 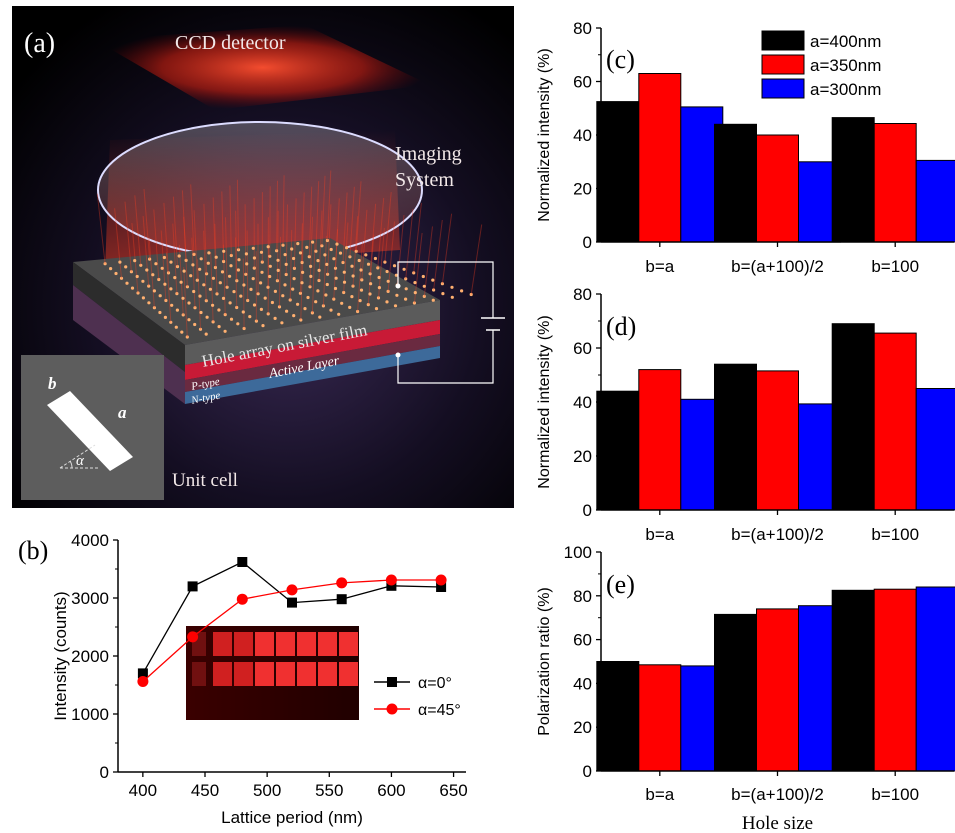 What do you see at coordinates (398, 286) in the screenshot?
I see `contact-top` at bounding box center [398, 286].